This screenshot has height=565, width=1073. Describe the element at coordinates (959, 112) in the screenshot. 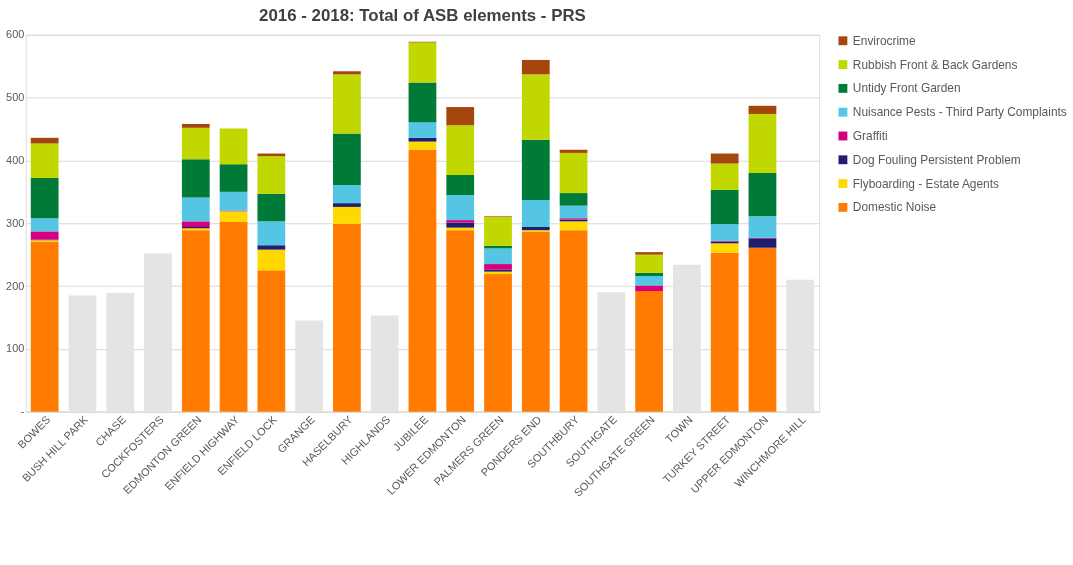

I see `legend-label: Nuisance Pests - Third Party Complaints` at that location.